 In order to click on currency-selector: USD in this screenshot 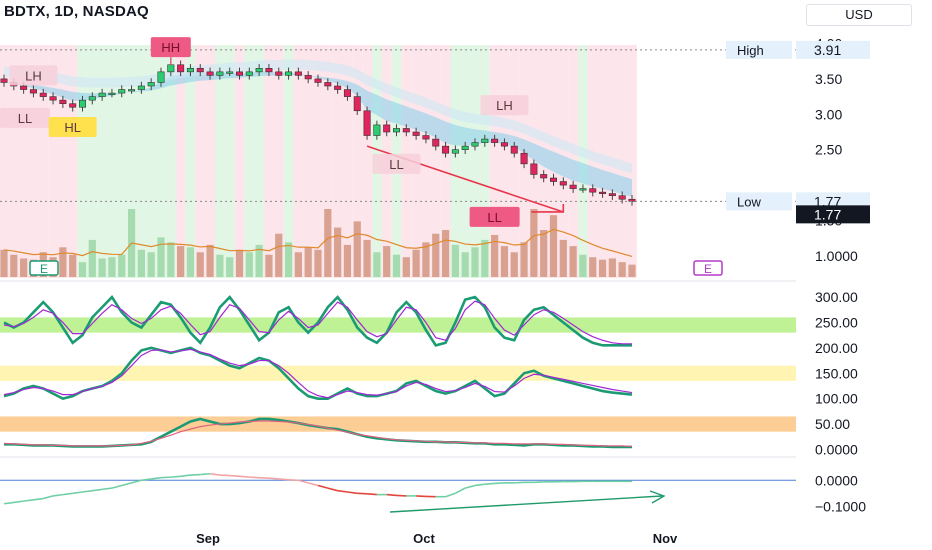, I will do `click(859, 15)`.